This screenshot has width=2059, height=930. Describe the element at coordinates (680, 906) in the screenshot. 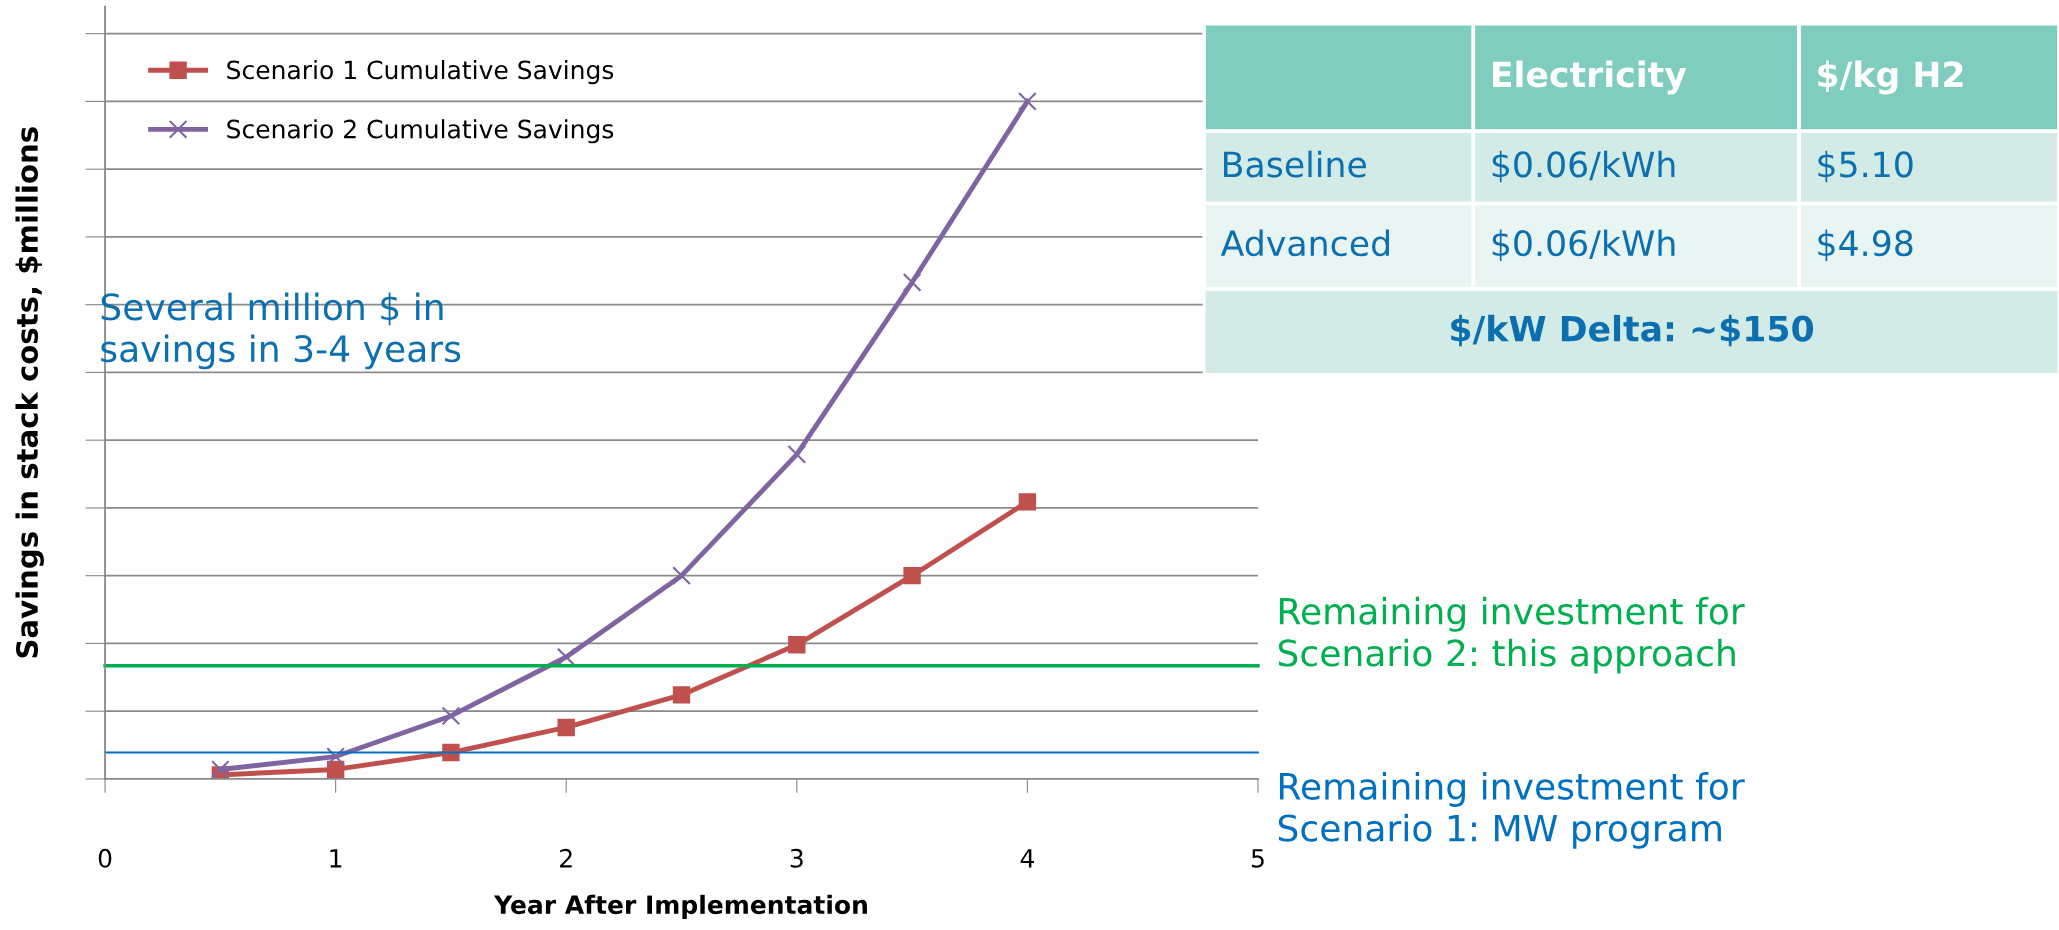

I see `x-axis-title: Year After Implementation` at that location.